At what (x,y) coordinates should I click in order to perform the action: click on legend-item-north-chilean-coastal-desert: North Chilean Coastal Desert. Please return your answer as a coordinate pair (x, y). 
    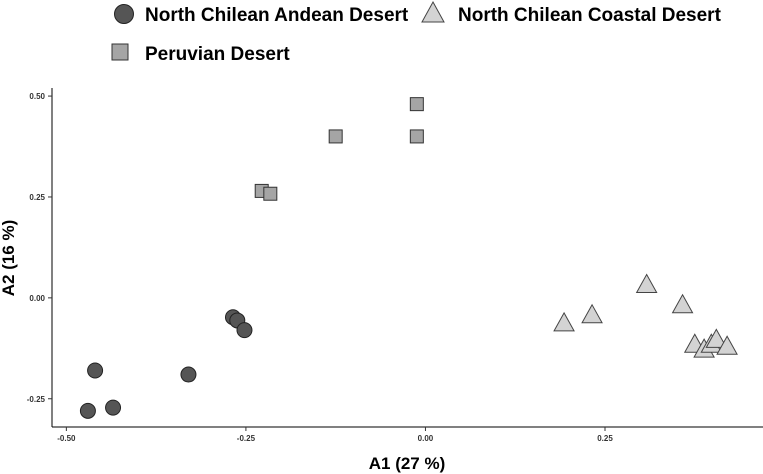
    Looking at the image, I should click on (571, 13).